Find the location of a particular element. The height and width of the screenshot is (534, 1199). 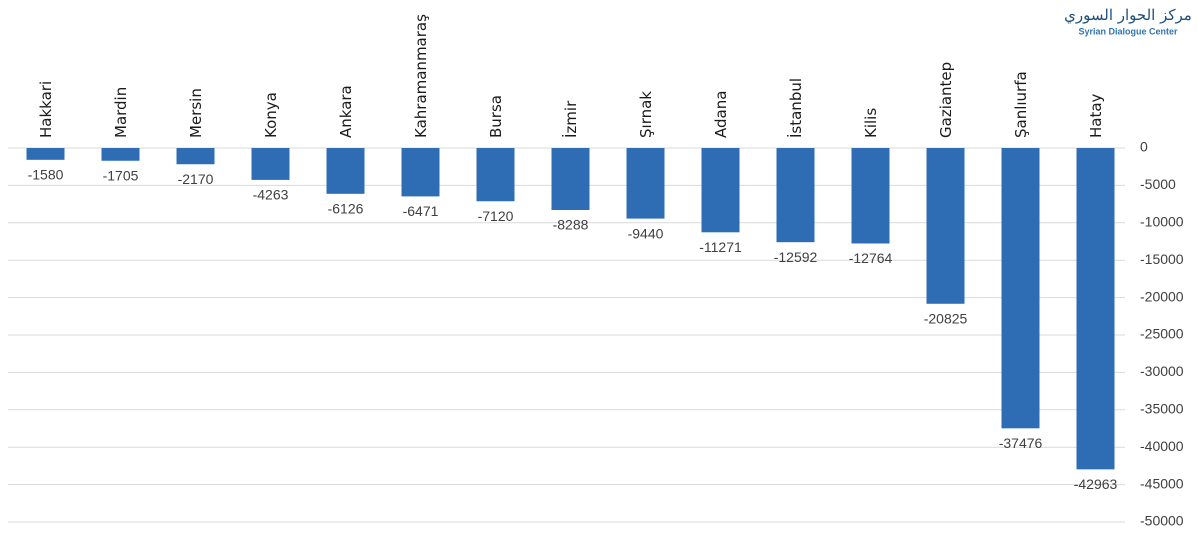

value-label: -11271 is located at coordinates (720, 247).